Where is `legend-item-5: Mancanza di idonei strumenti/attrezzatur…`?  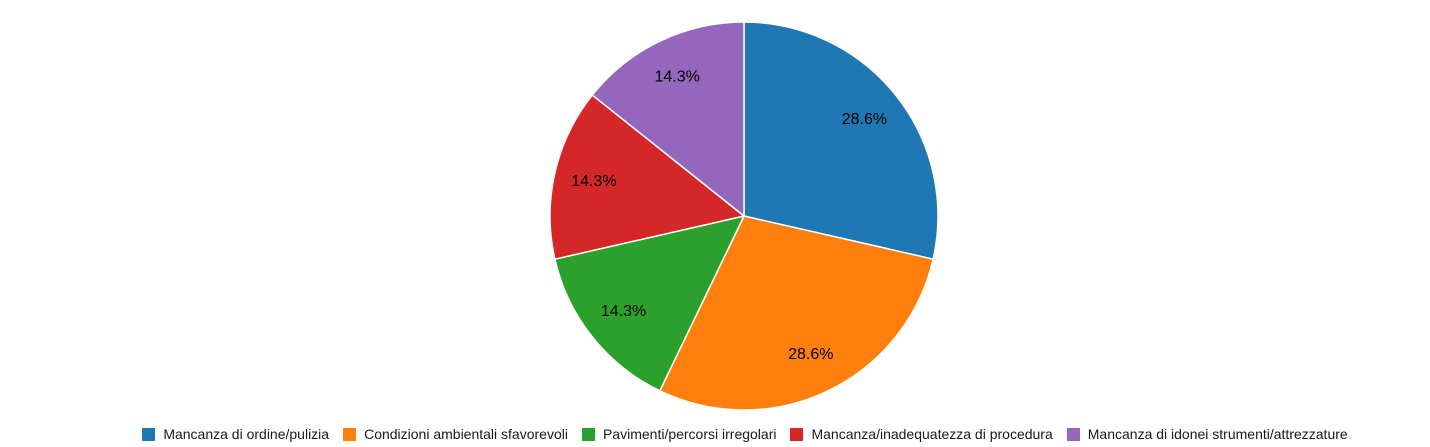 legend-item-5: Mancanza di idonei strumenti/attrezzatur… is located at coordinates (1207, 434).